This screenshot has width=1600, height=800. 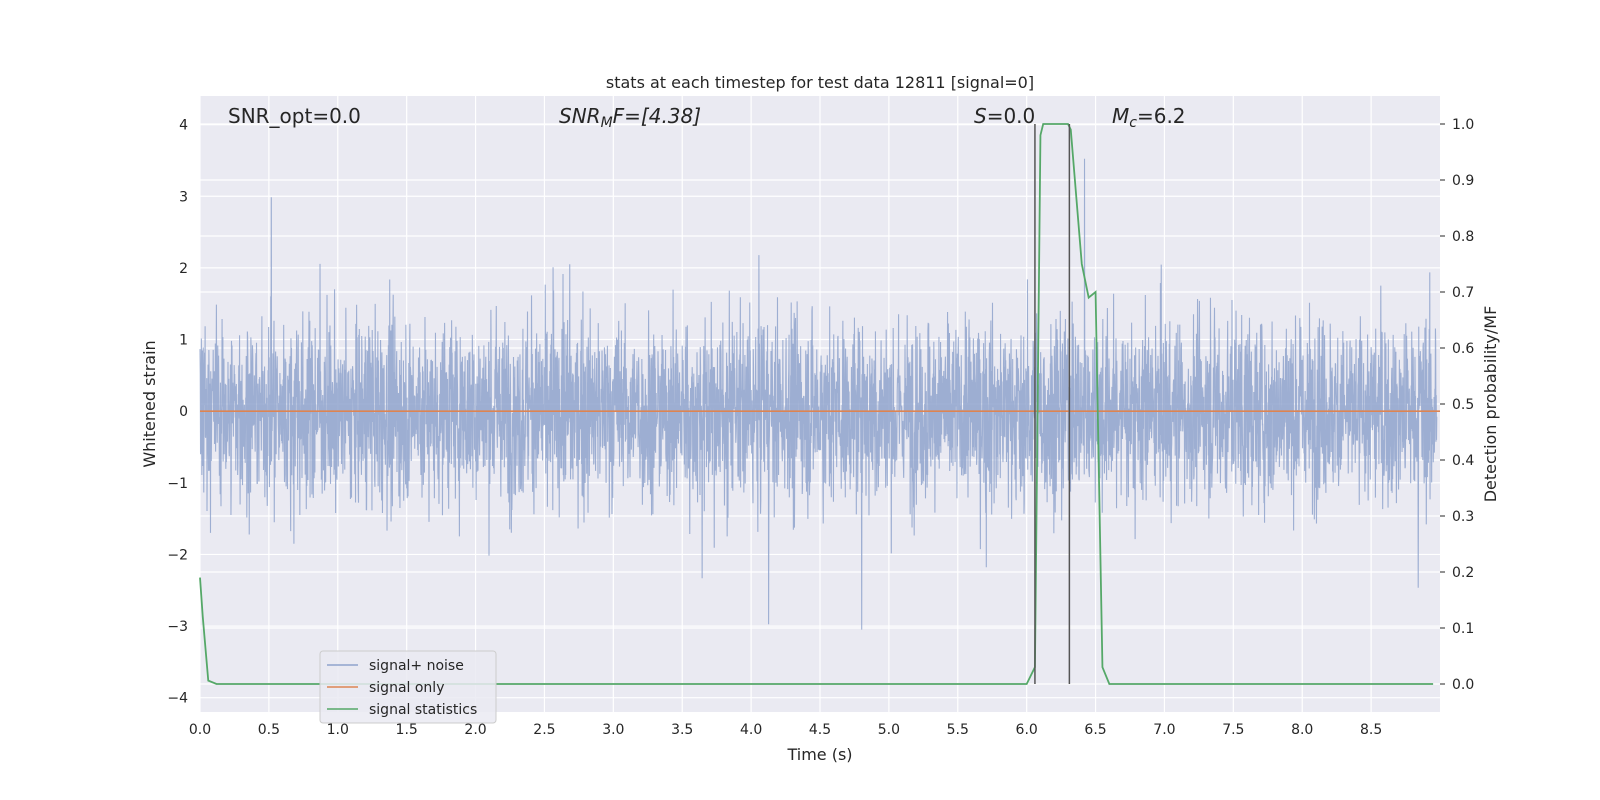 What do you see at coordinates (183, 412) in the screenshot?
I see `y-tick-label: 0` at bounding box center [183, 412].